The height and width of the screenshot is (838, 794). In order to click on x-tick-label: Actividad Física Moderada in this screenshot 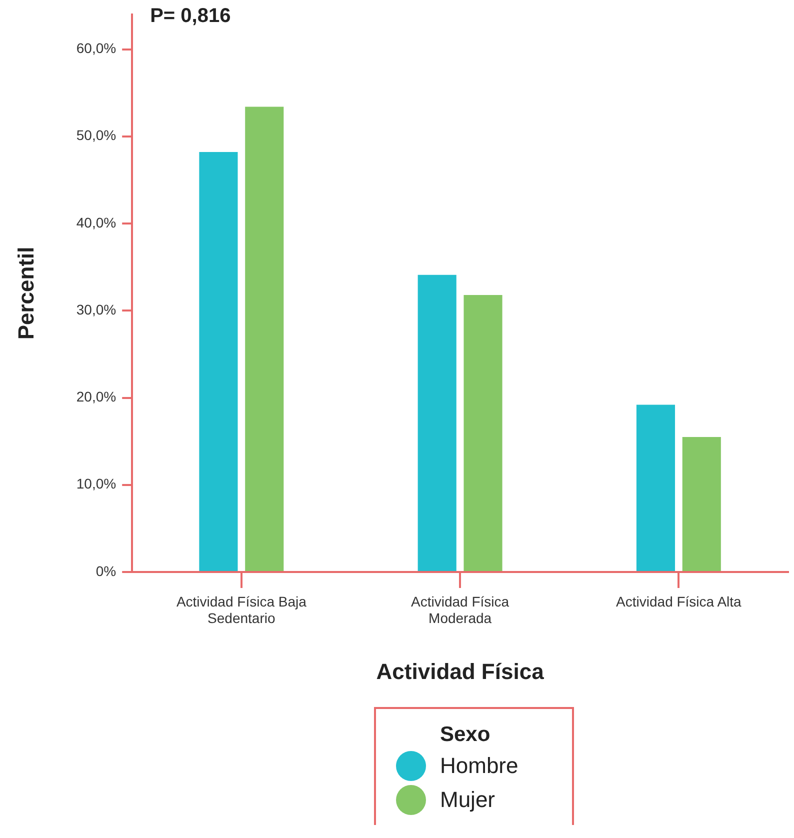, I will do `click(460, 609)`.